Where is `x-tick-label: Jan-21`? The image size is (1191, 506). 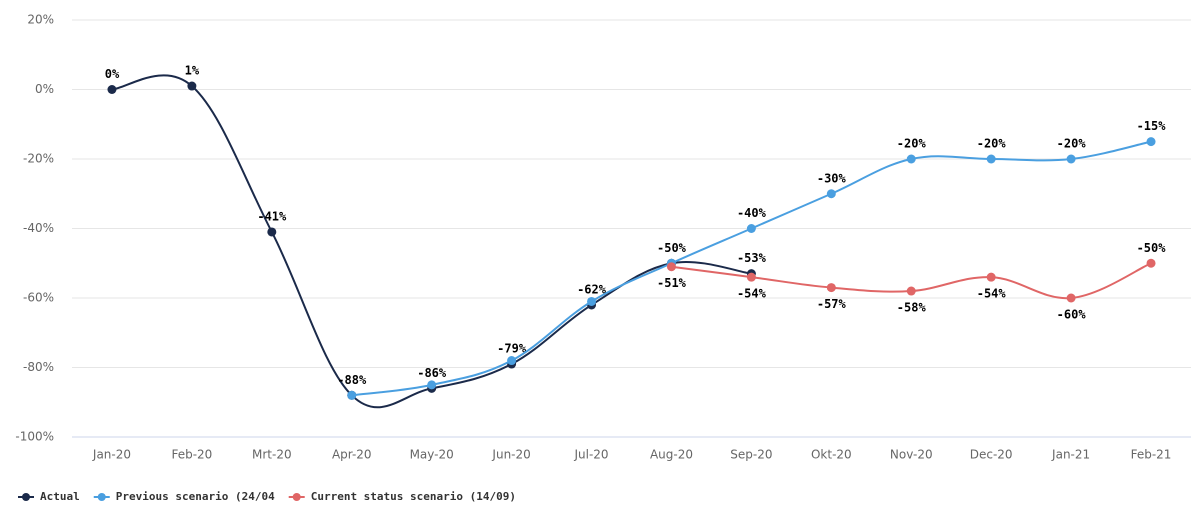 x-tick-label: Jan-21 is located at coordinates (1070, 455).